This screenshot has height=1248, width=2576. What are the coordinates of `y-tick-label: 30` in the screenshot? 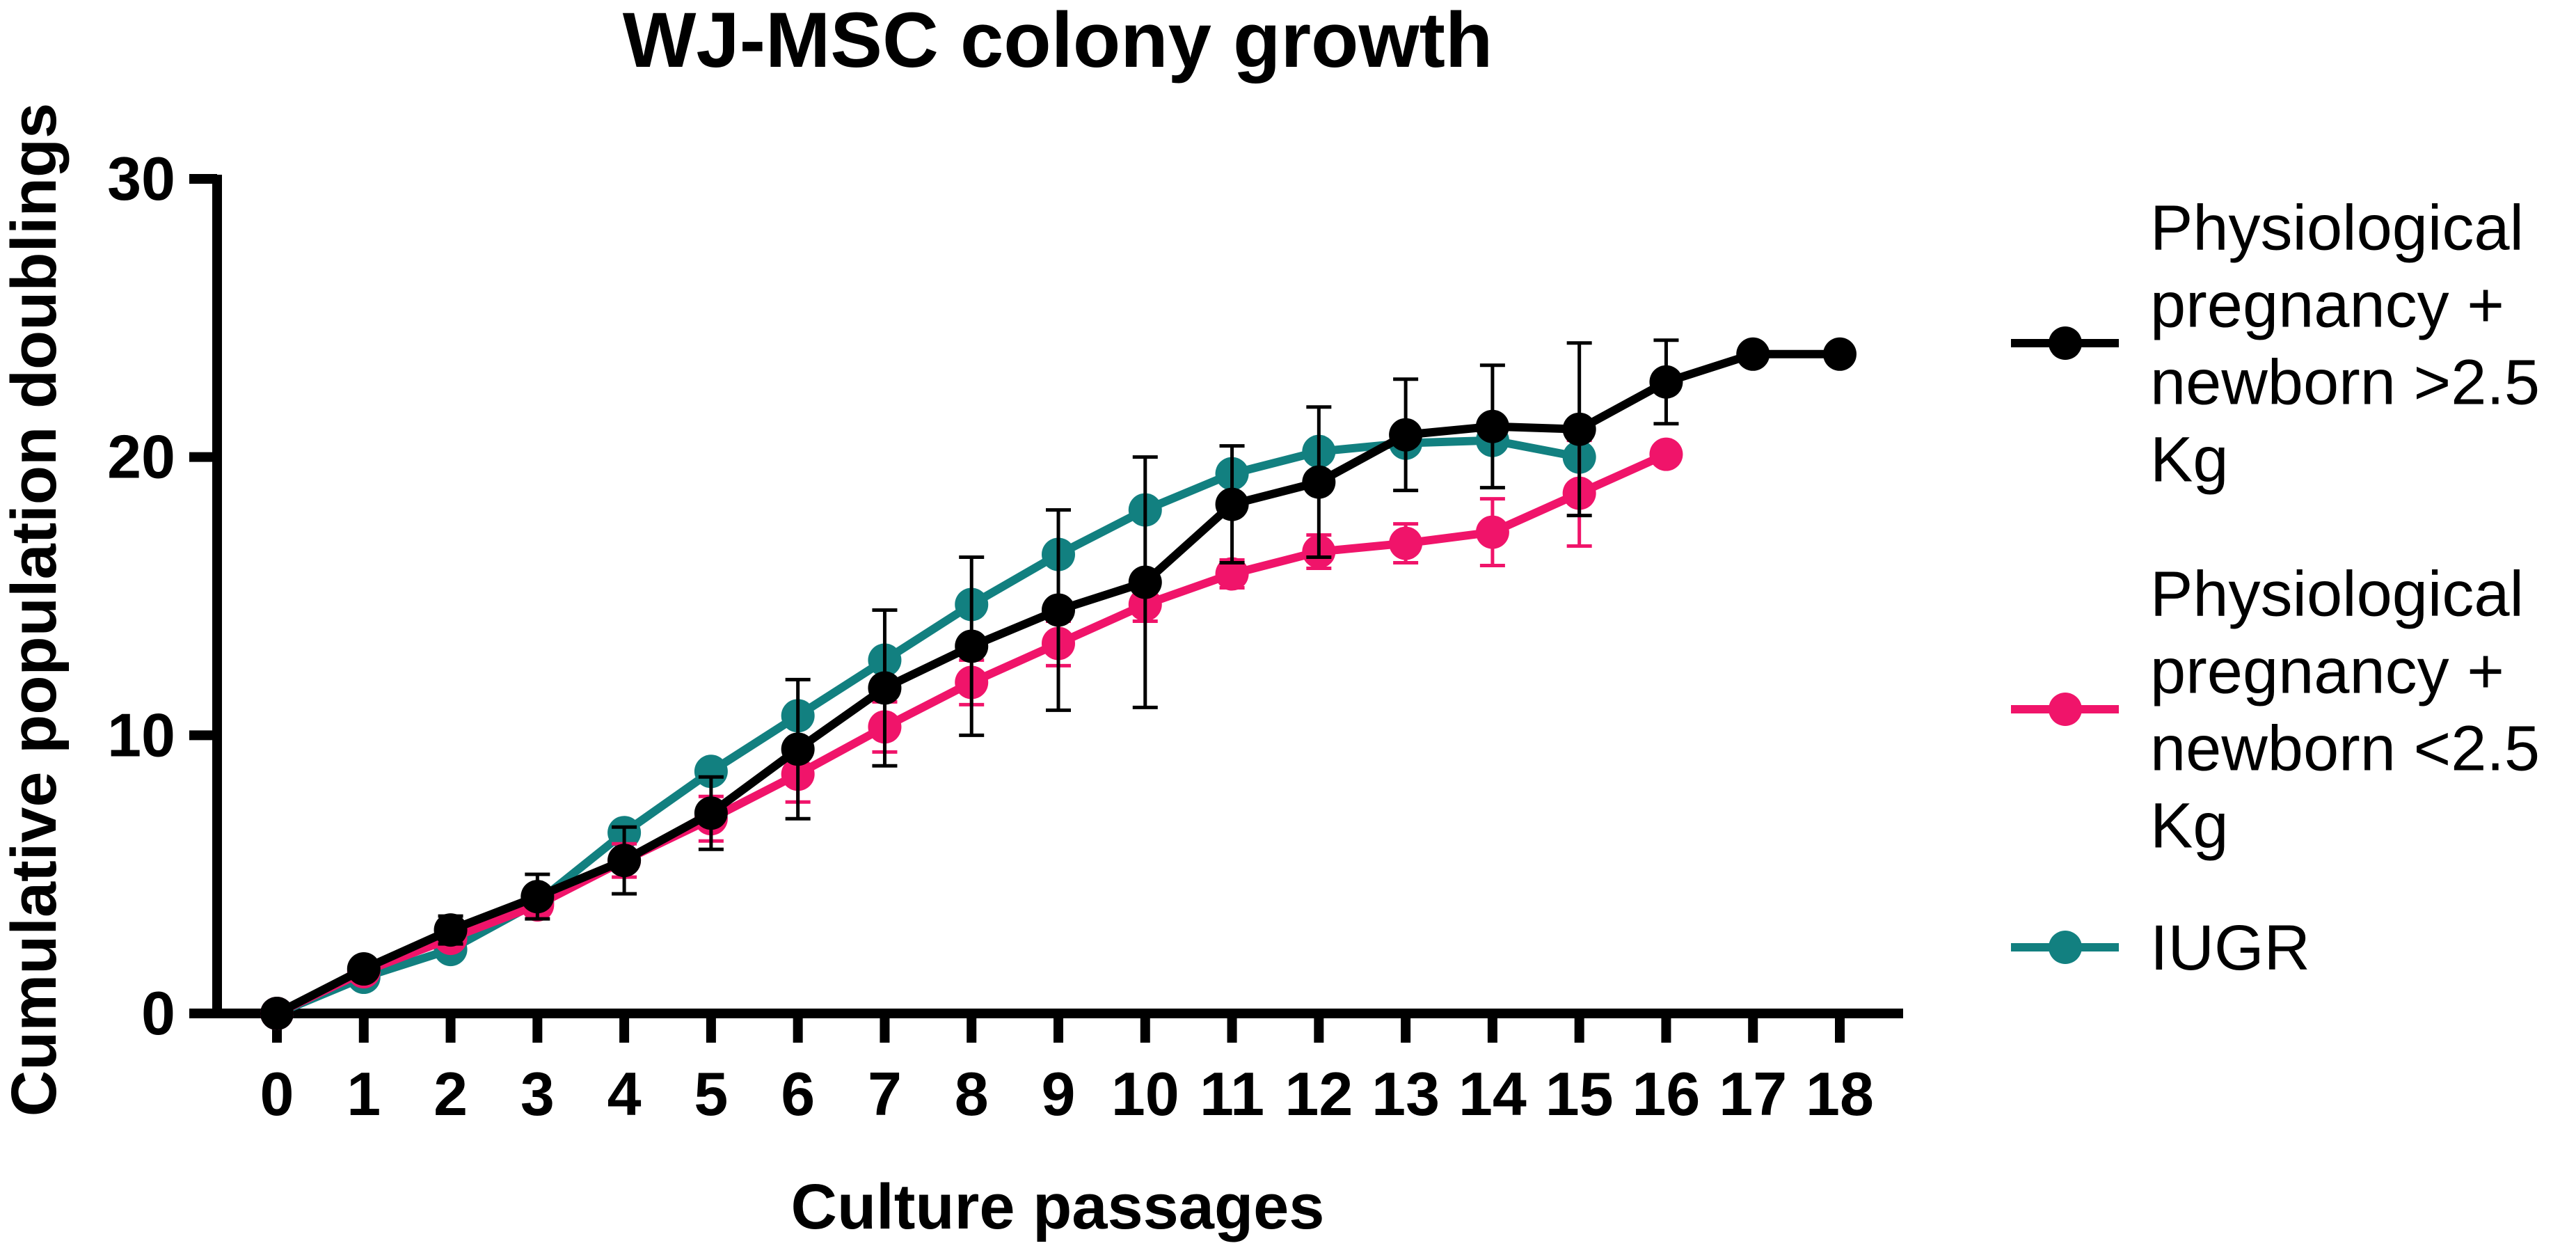 It's located at (141, 178).